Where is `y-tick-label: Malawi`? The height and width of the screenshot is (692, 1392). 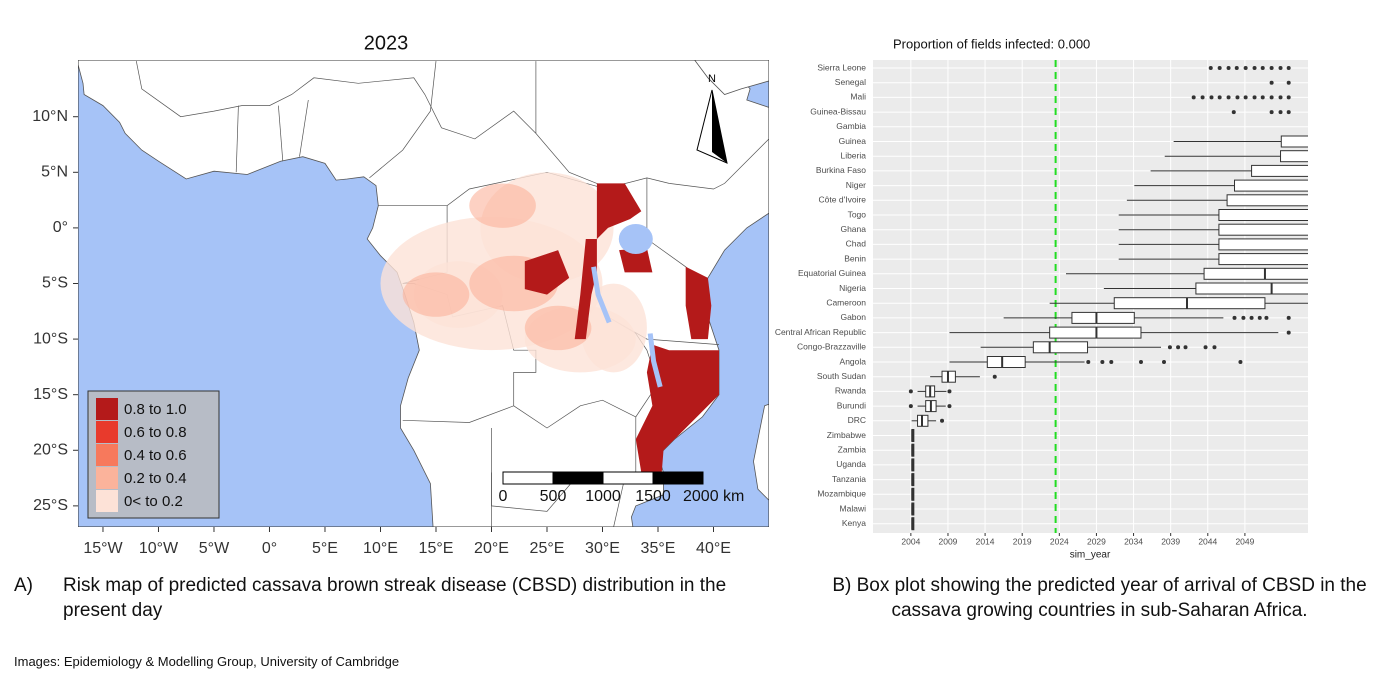
y-tick-label: Malawi is located at coordinates (853, 508).